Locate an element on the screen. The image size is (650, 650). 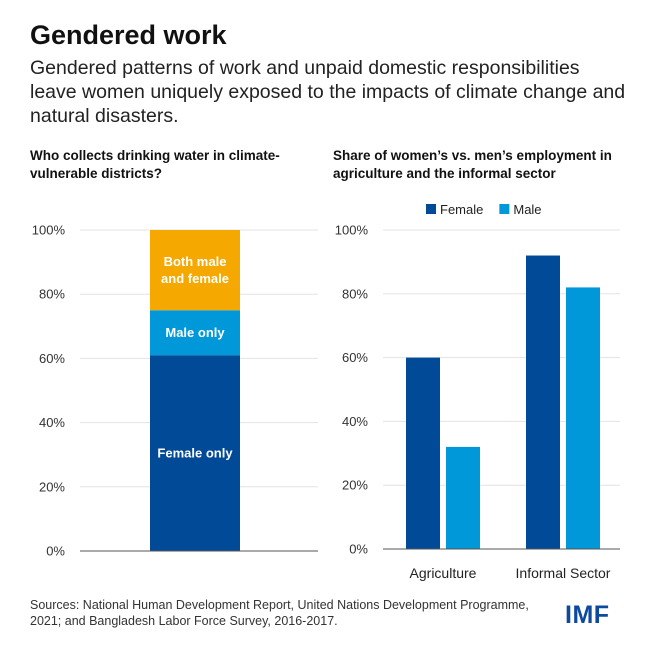
chart-title: Gendered work is located at coordinates (128, 35).